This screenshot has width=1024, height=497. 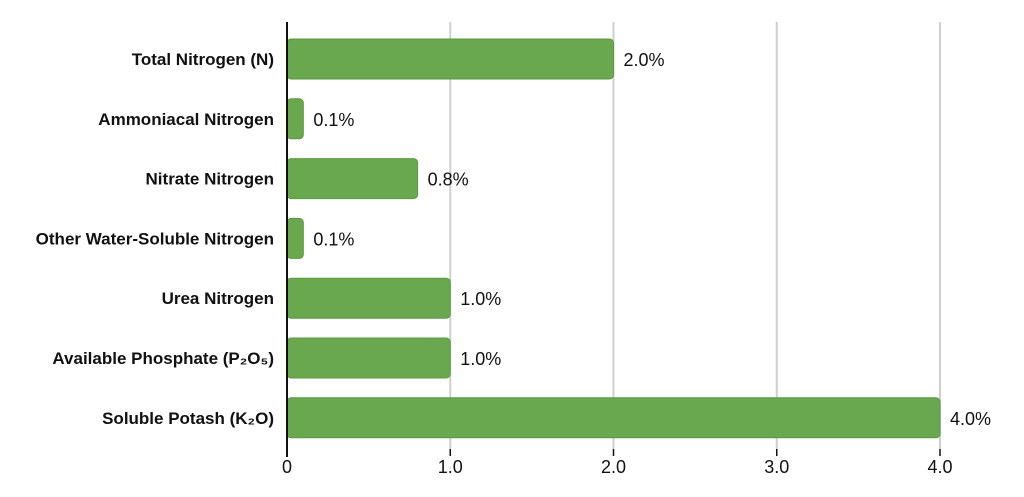 What do you see at coordinates (287, 467) in the screenshot?
I see `x-tick-label: 0` at bounding box center [287, 467].